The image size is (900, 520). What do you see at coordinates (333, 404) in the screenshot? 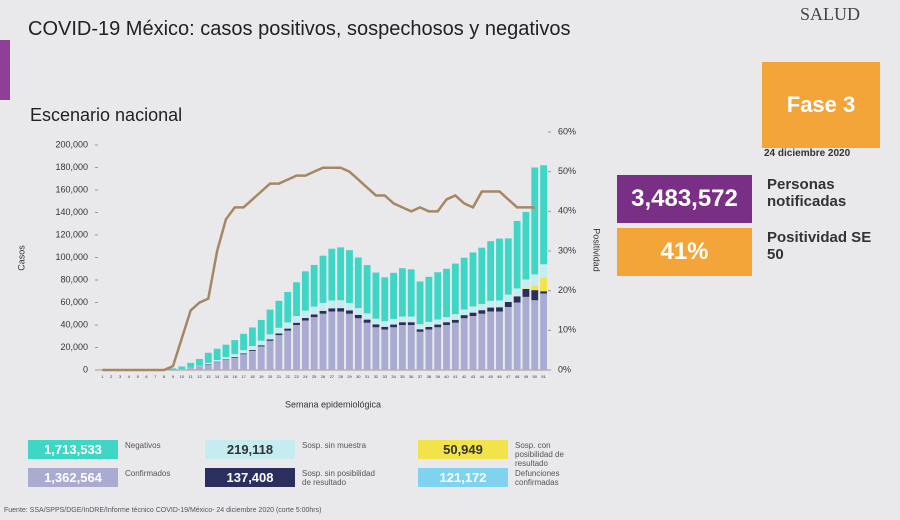
I see `x-axis-label: Semana epidemiológica` at bounding box center [333, 404].